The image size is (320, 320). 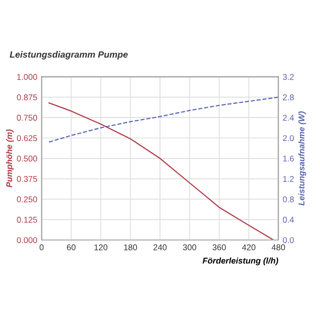 I want to click on y2-tick-label: 1.6, so click(x=288, y=159).